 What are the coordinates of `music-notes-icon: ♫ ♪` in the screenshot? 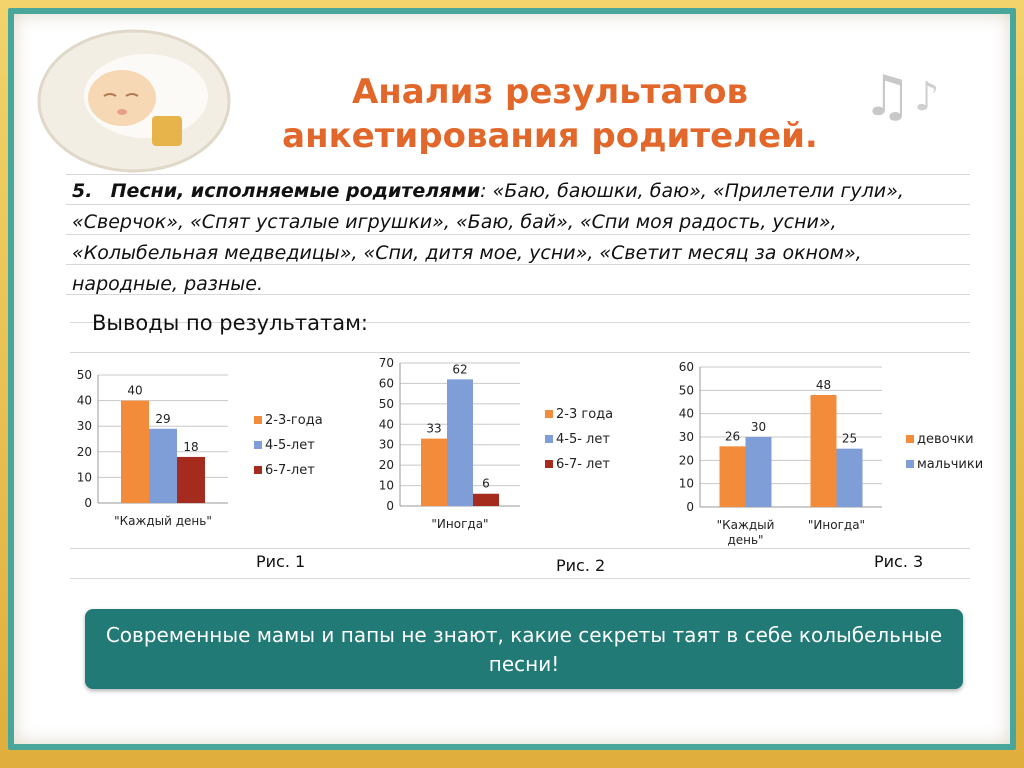 It's located at (901, 96).